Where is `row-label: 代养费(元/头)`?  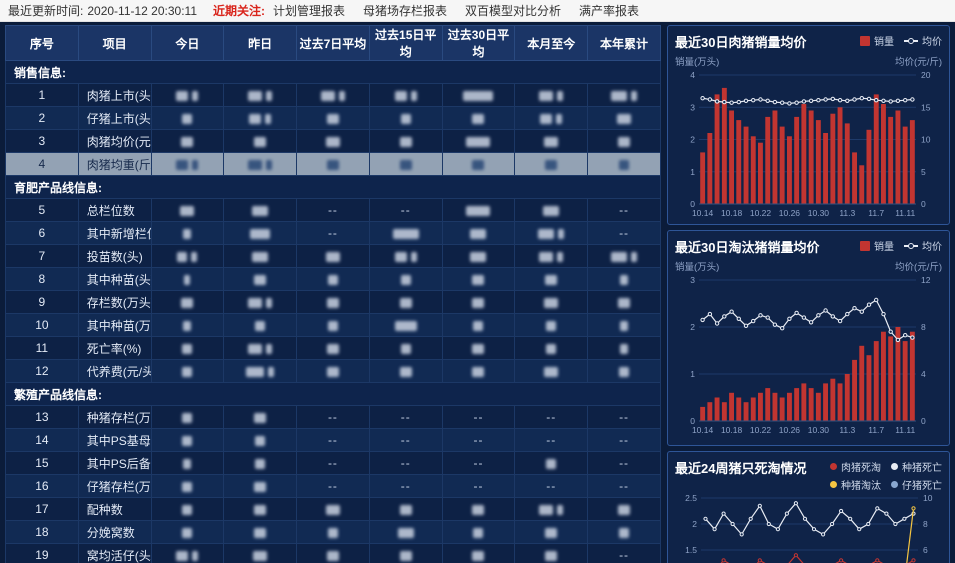 row-label: 代养费(元/头) is located at coordinates (114, 371).